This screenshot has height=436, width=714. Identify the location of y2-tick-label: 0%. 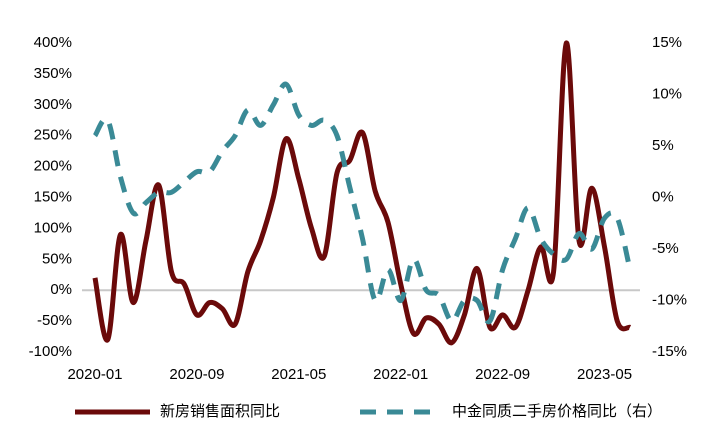
(663, 196).